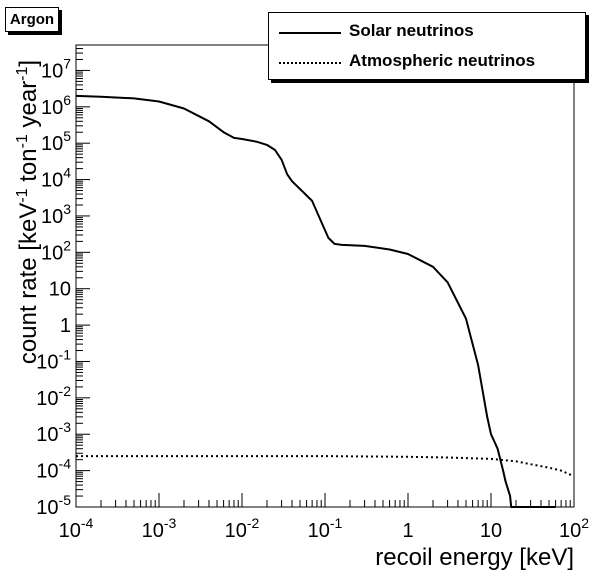  What do you see at coordinates (56, 250) in the screenshot?
I see `y-tick-label: 10²` at bounding box center [56, 250].